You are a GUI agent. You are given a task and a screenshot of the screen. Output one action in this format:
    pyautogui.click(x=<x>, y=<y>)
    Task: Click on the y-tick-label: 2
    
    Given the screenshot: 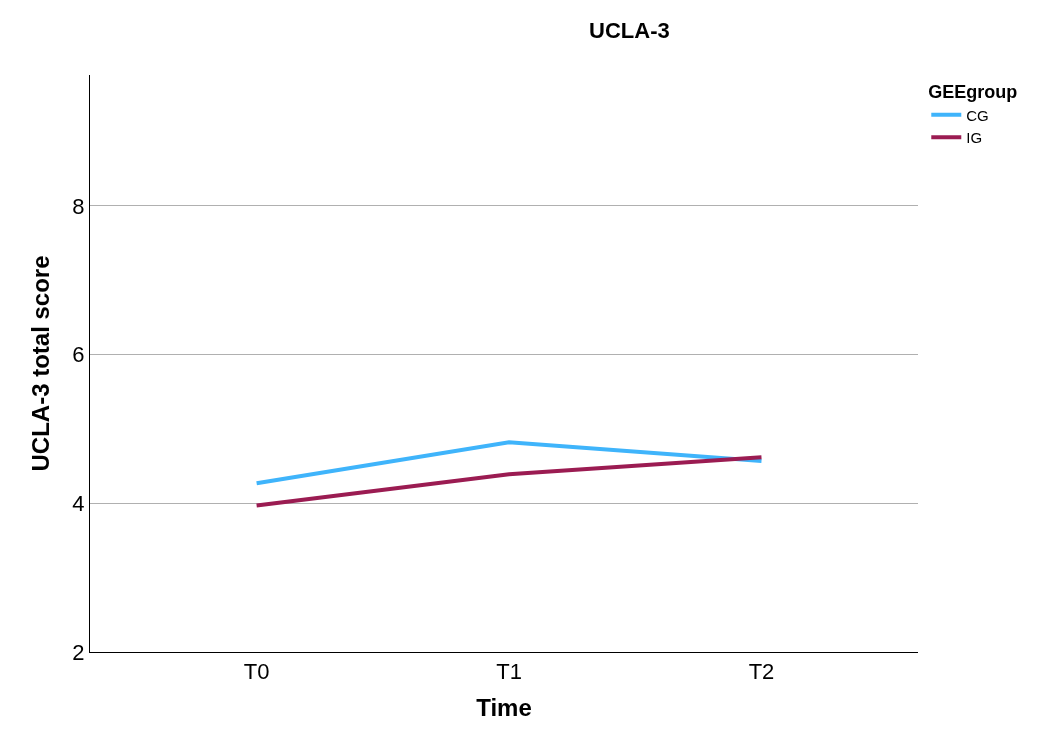 What is the action you would take?
    pyautogui.click(x=78, y=652)
    